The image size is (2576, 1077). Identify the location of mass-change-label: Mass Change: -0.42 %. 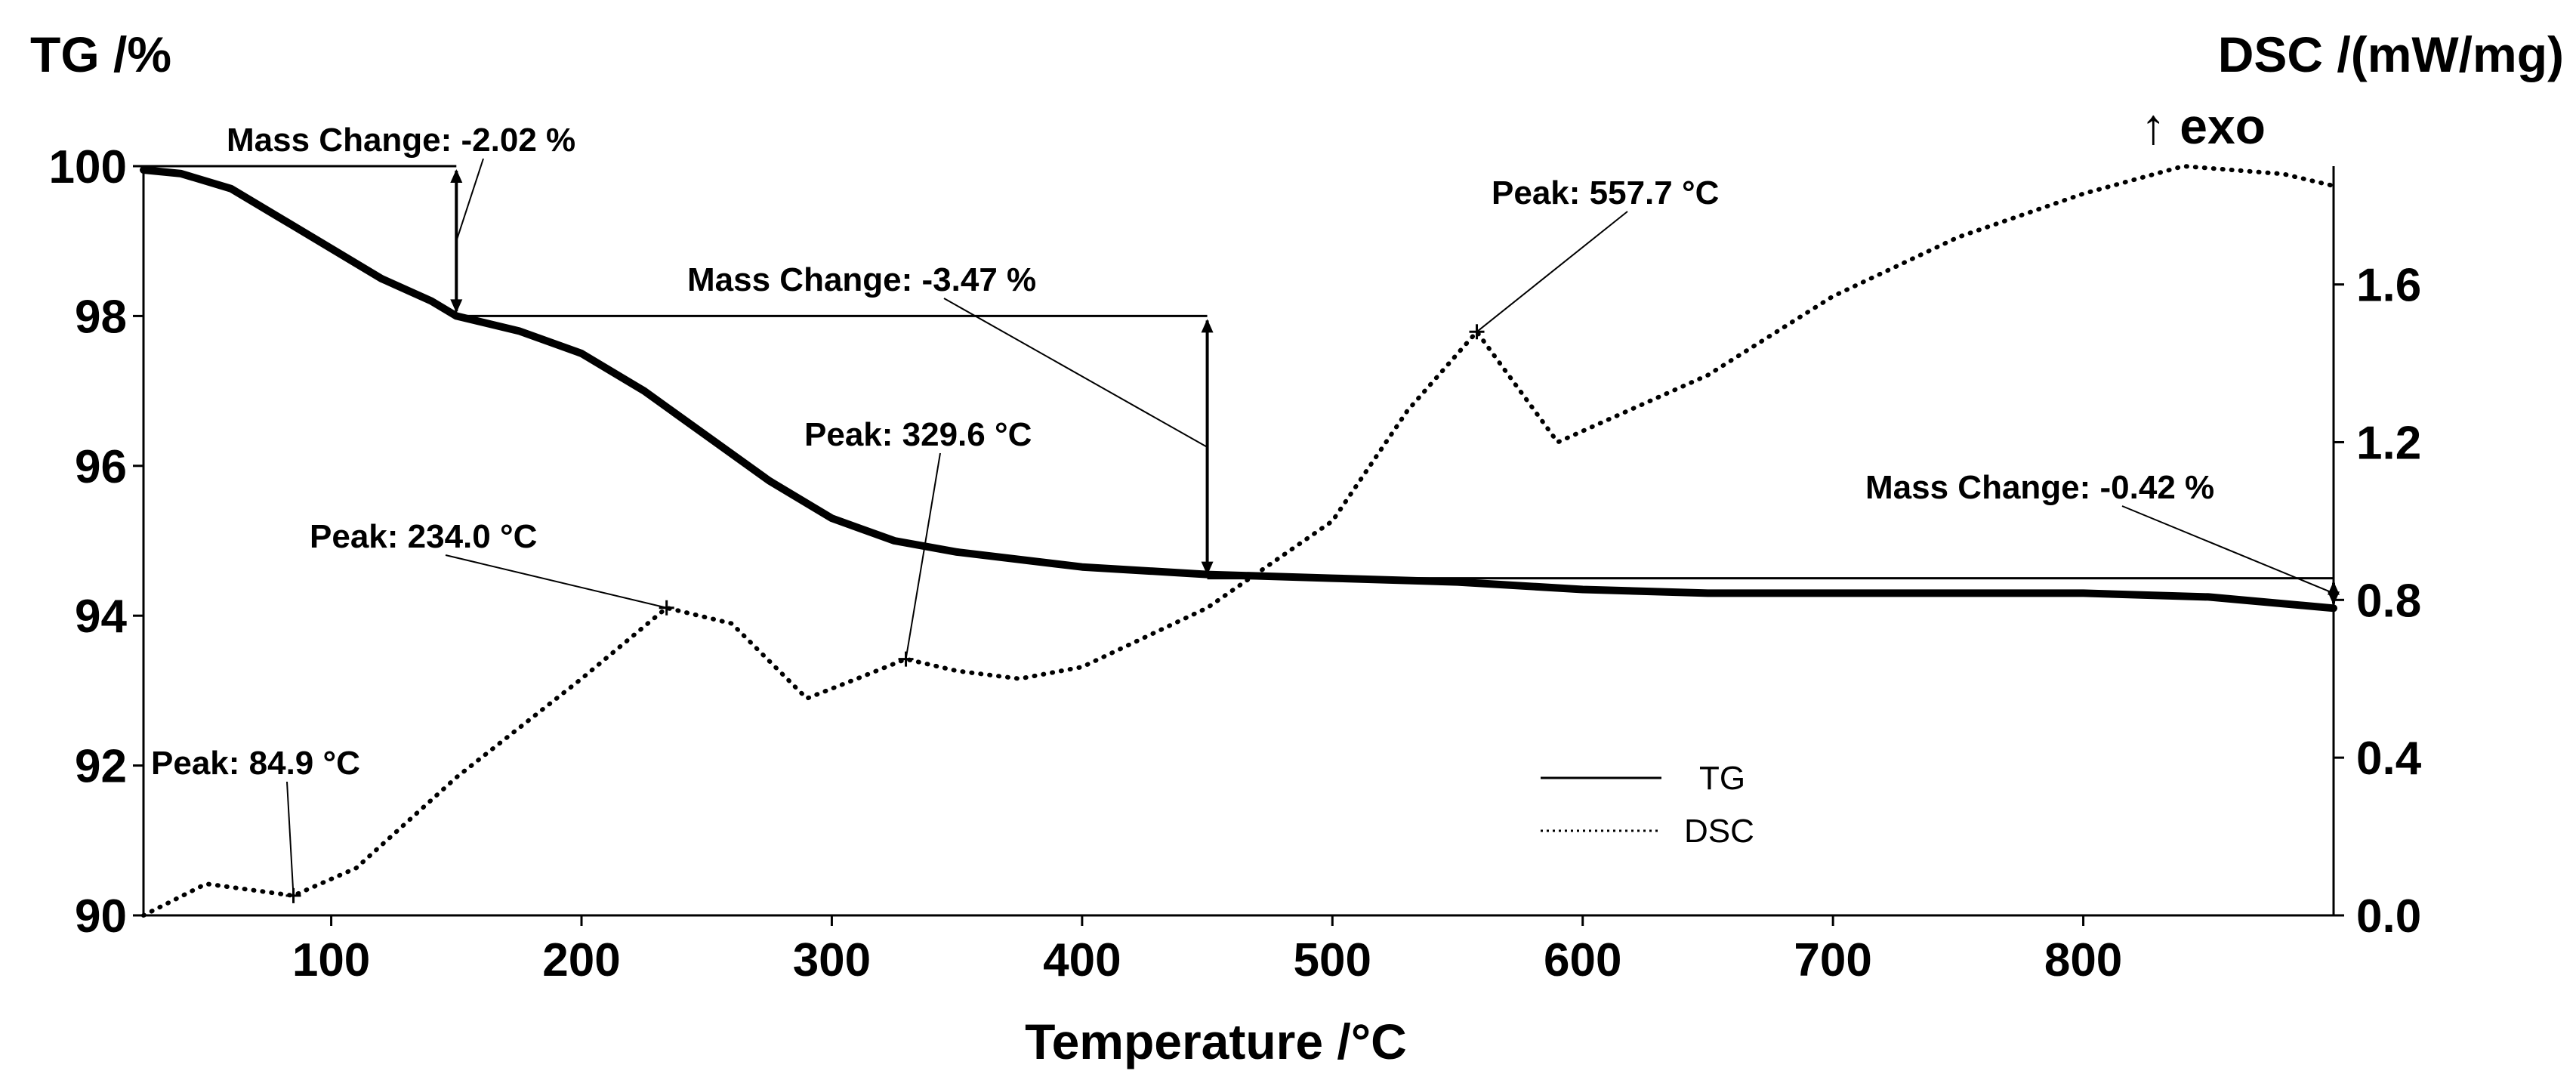
(2039, 487).